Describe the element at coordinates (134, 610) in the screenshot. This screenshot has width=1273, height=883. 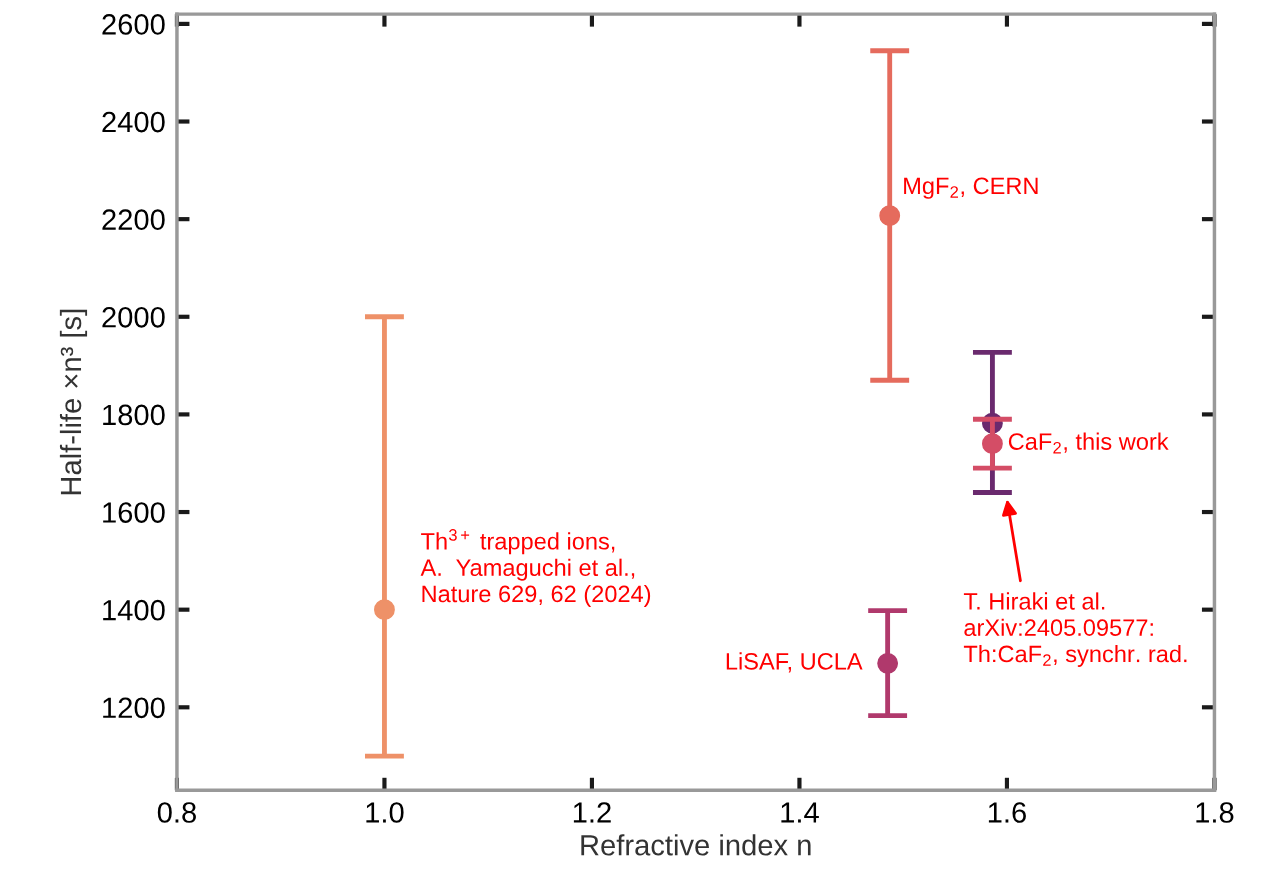
I see `y-tick-label: 1400` at that location.